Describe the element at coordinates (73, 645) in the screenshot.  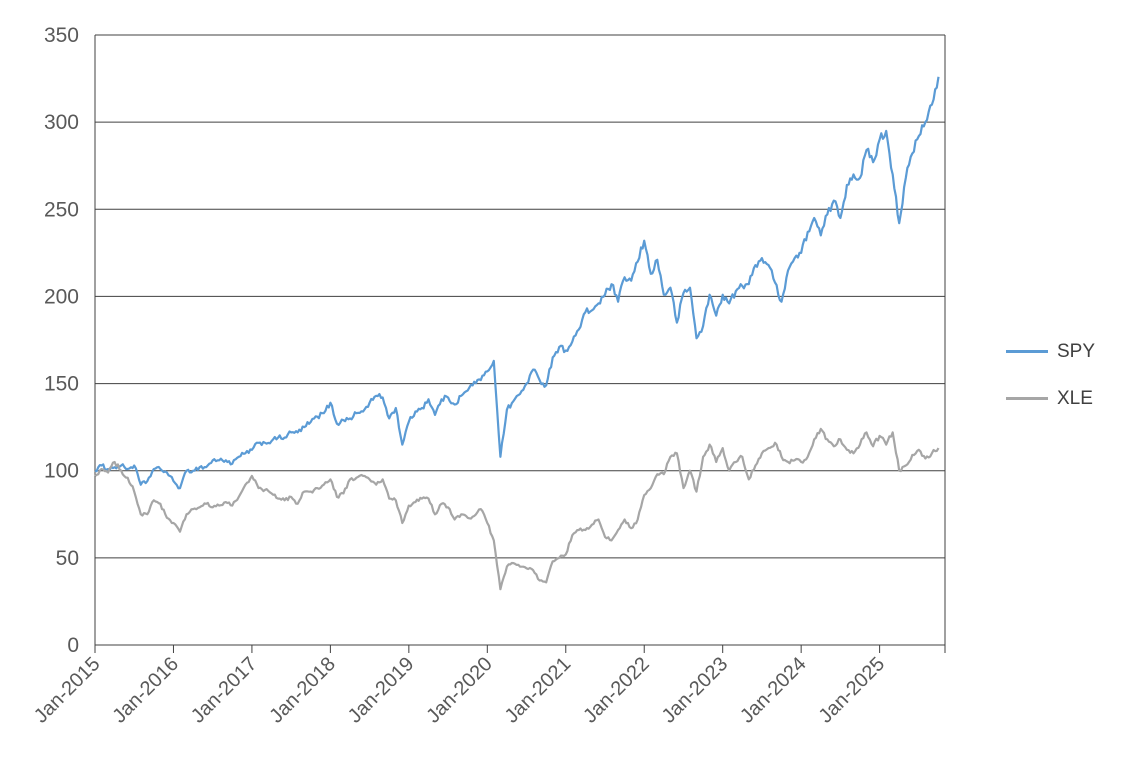
I see `svg-text: 0` at that location.